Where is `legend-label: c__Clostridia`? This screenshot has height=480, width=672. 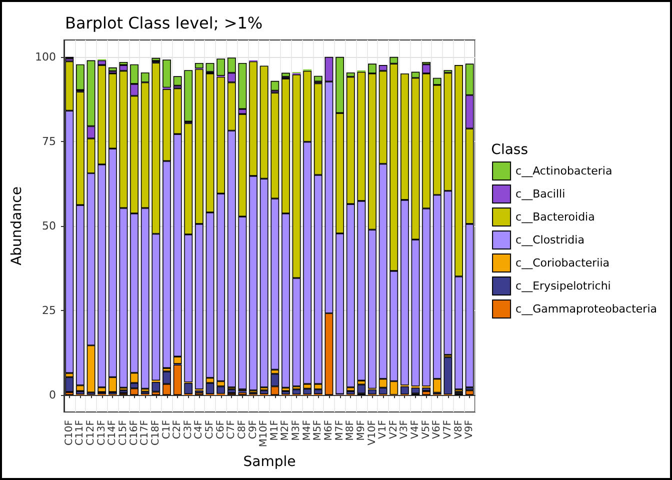 legend-label: c__Clostridia is located at coordinates (550, 240).